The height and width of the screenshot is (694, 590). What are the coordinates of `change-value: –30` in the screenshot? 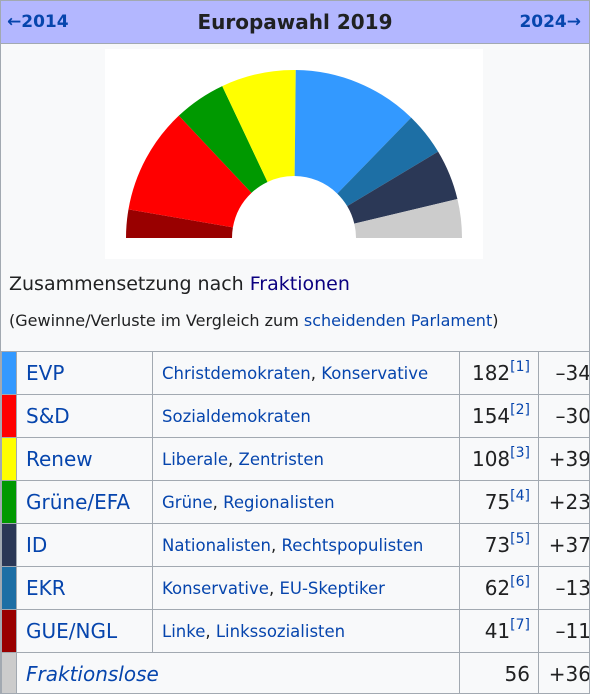 It's located at (573, 416).